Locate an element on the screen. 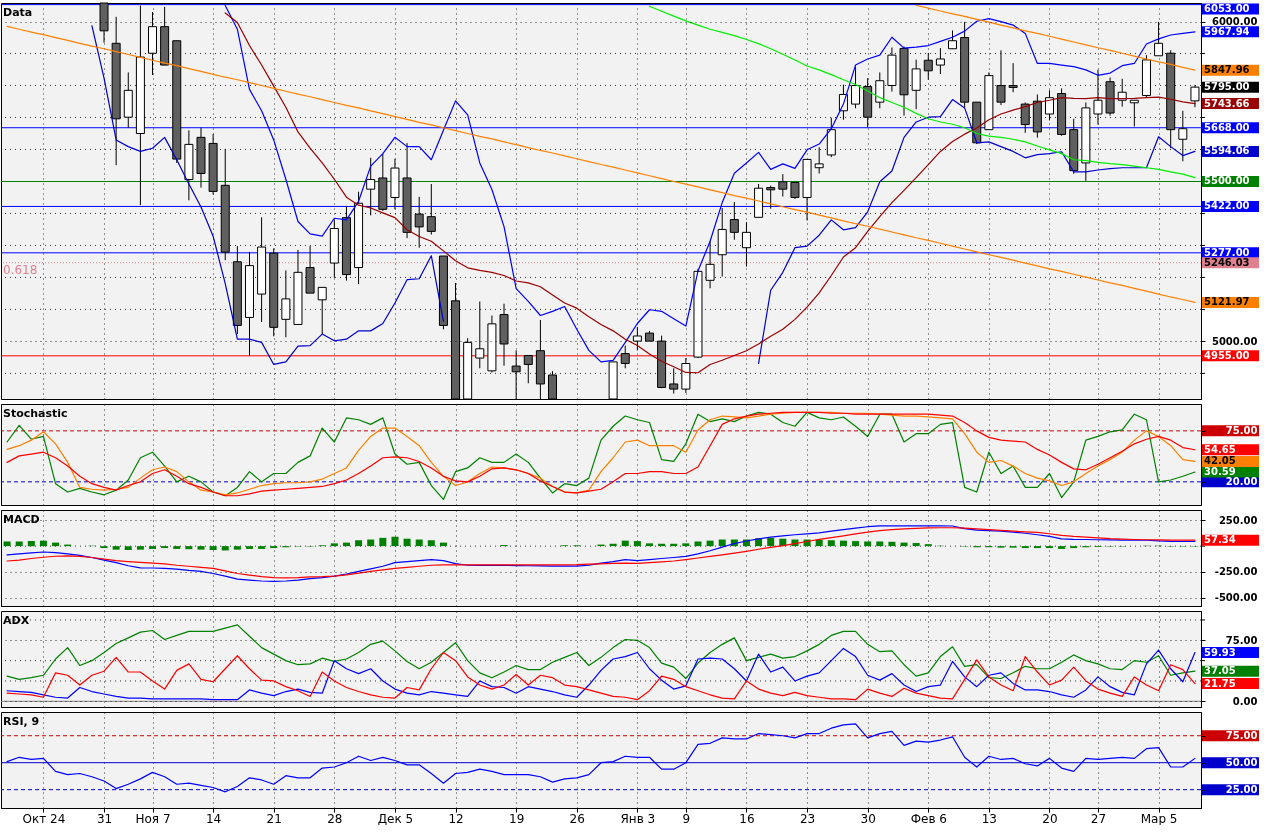 The height and width of the screenshot is (834, 1268). y-tick-label: 0.00 is located at coordinates (1245, 701).